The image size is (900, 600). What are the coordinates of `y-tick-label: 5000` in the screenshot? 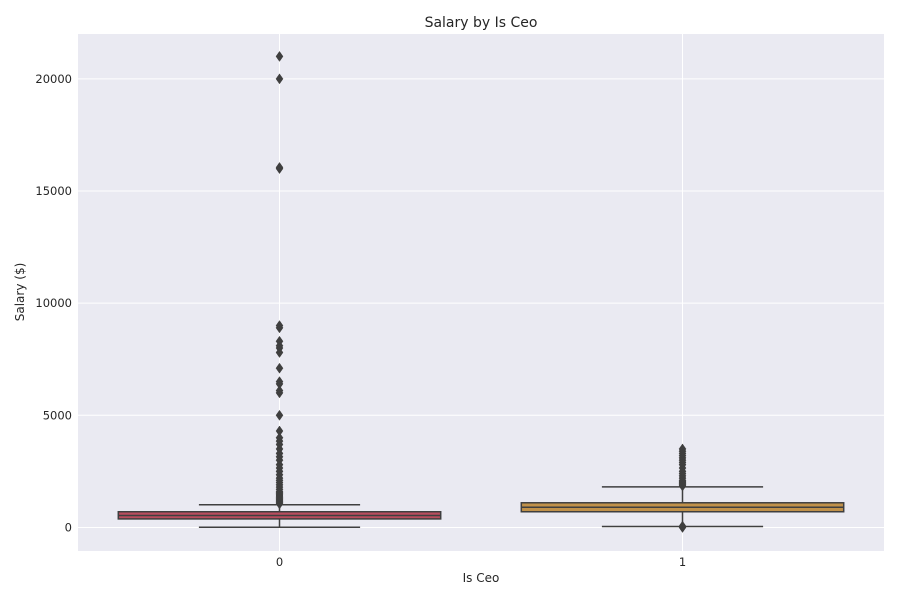 It's located at (57, 415).